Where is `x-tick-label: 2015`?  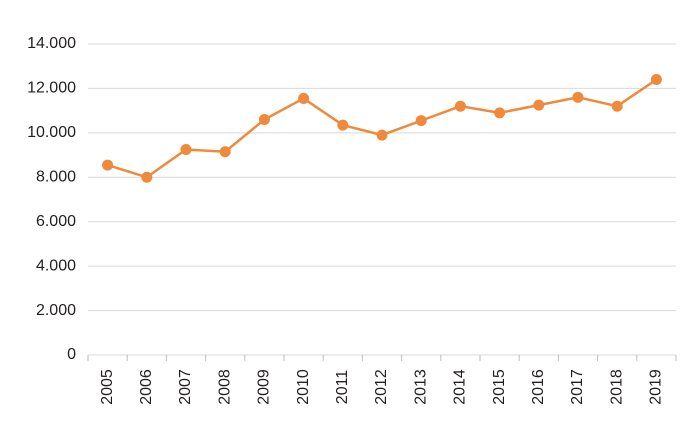 x-tick-label: 2015 is located at coordinates (499, 387).